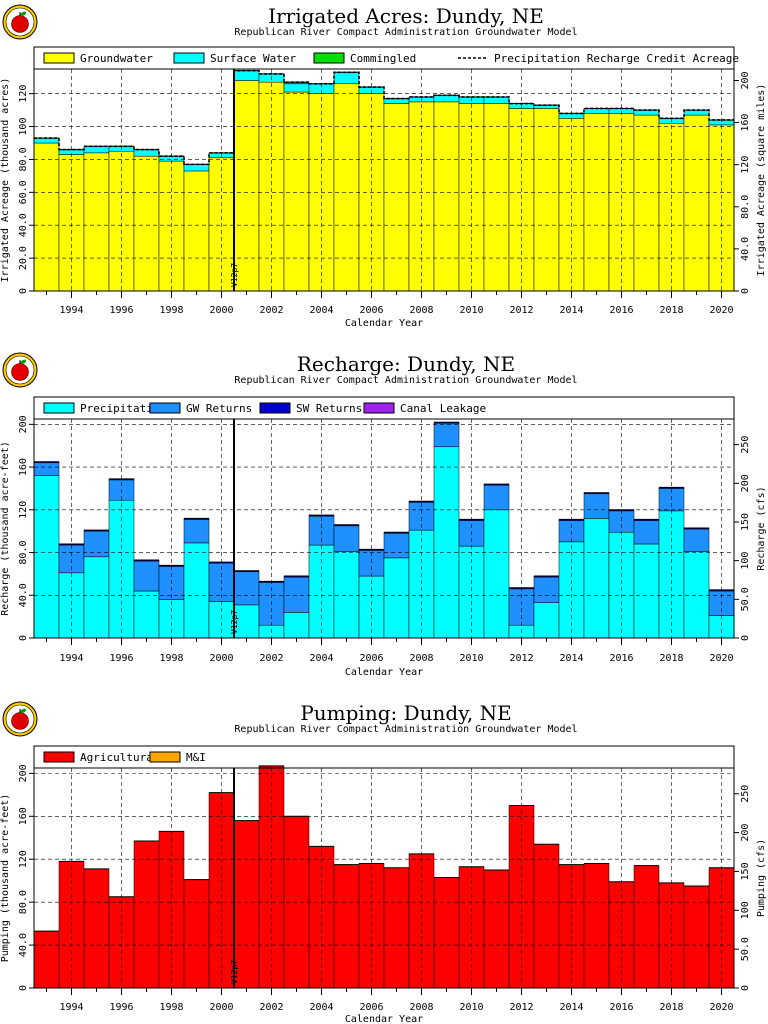 This screenshot has width=768, height=1024. Describe the element at coordinates (23, 127) in the screenshot. I see `irrigated-ytick-label-5: 100` at that location.